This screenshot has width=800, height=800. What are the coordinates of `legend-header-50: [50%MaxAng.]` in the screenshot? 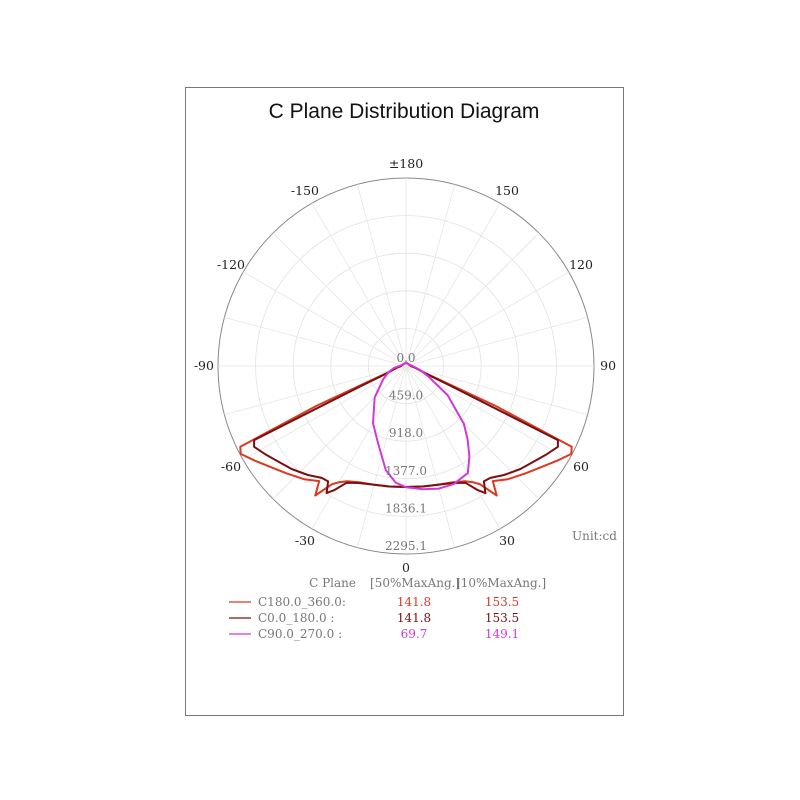 It's located at (415, 583).